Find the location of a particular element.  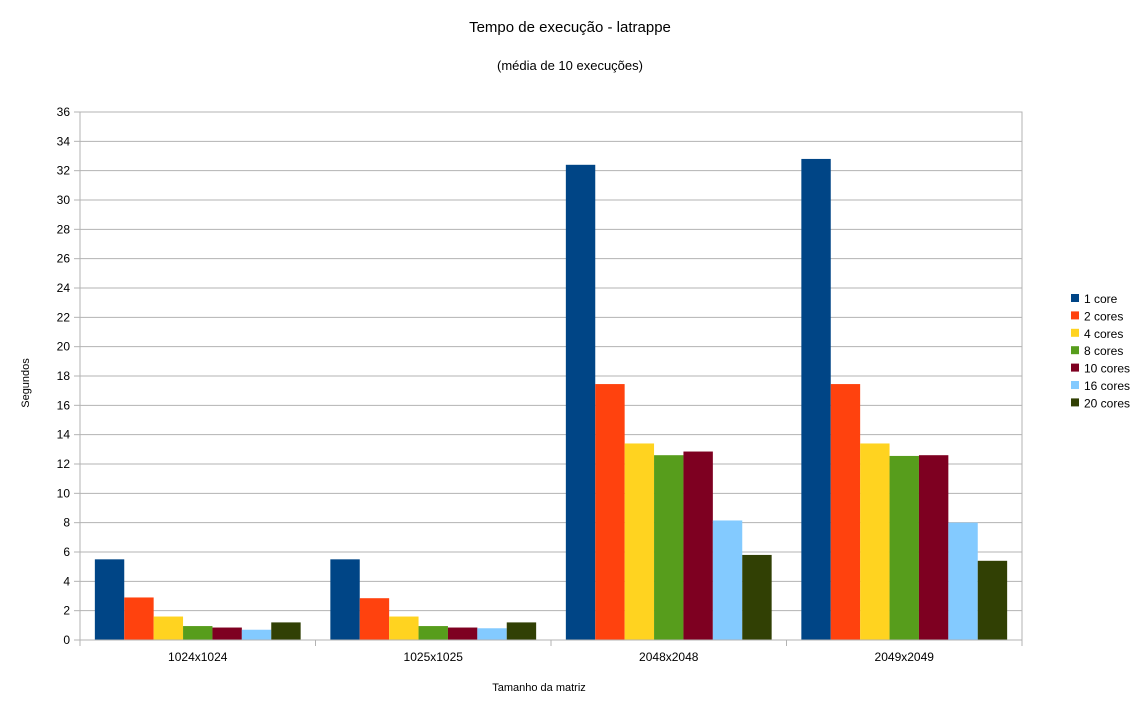

legend-item: 20 cores is located at coordinates (1100, 403).